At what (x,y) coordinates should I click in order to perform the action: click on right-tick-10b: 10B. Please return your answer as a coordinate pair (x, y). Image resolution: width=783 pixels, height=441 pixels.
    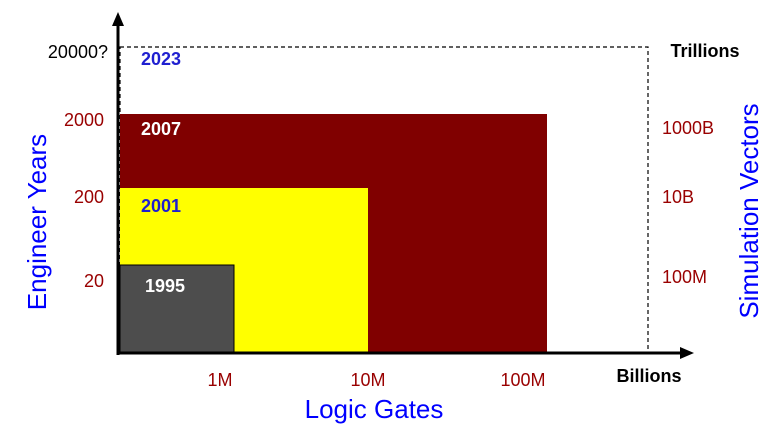
    Looking at the image, I should click on (678, 197).